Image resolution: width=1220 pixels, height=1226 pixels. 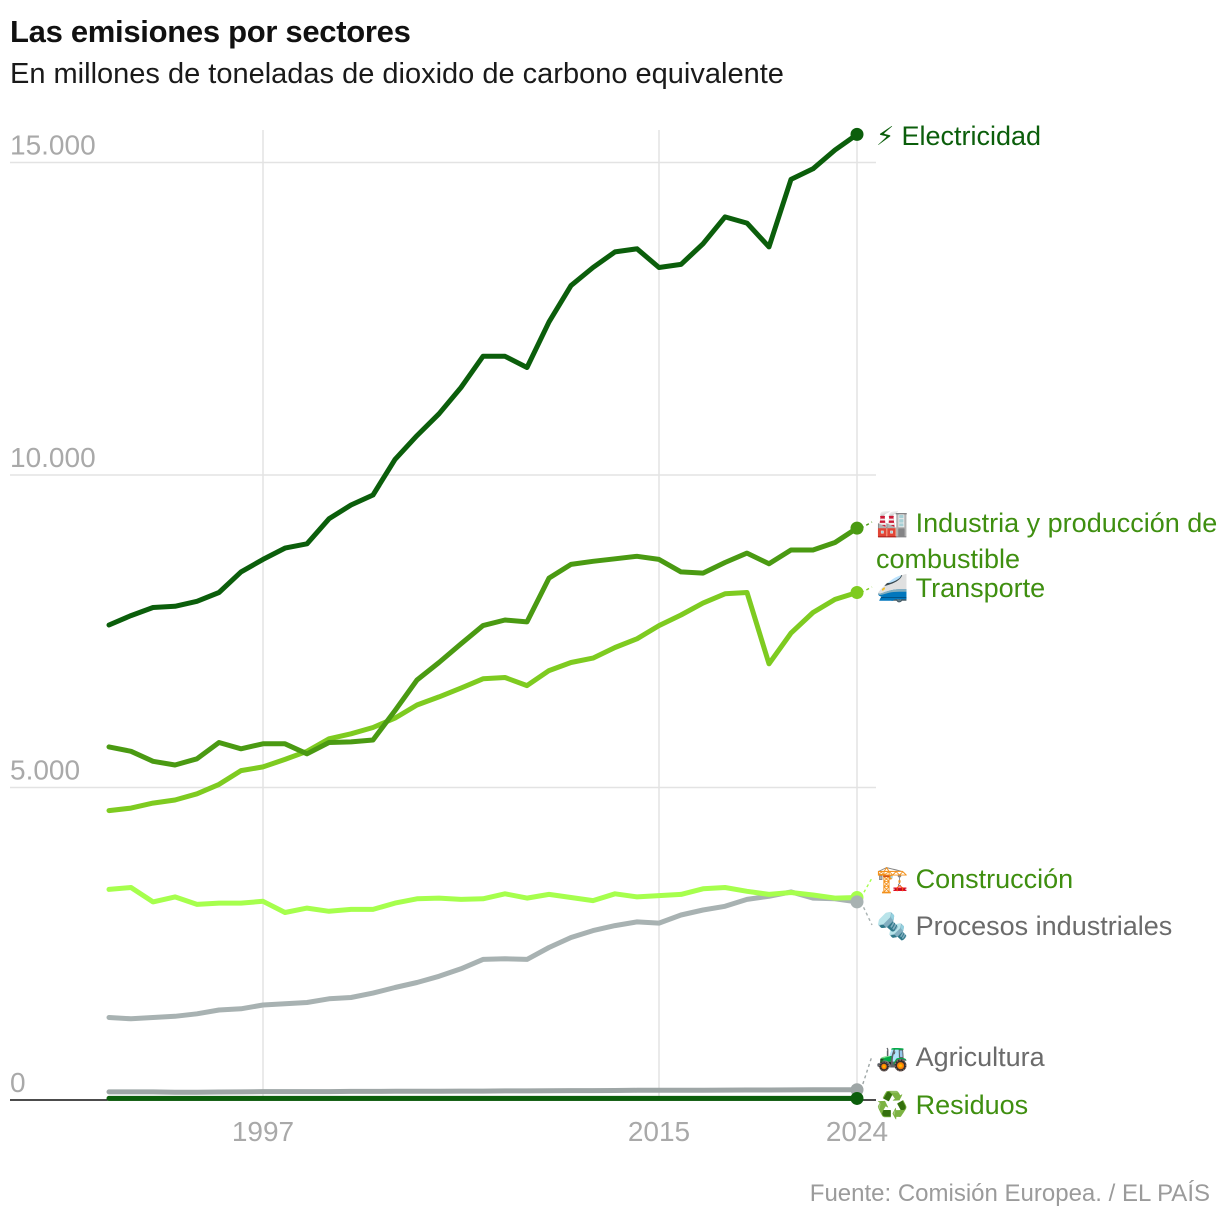 What do you see at coordinates (960, 588) in the screenshot?
I see `series-label: 🚄 Transporte` at bounding box center [960, 588].